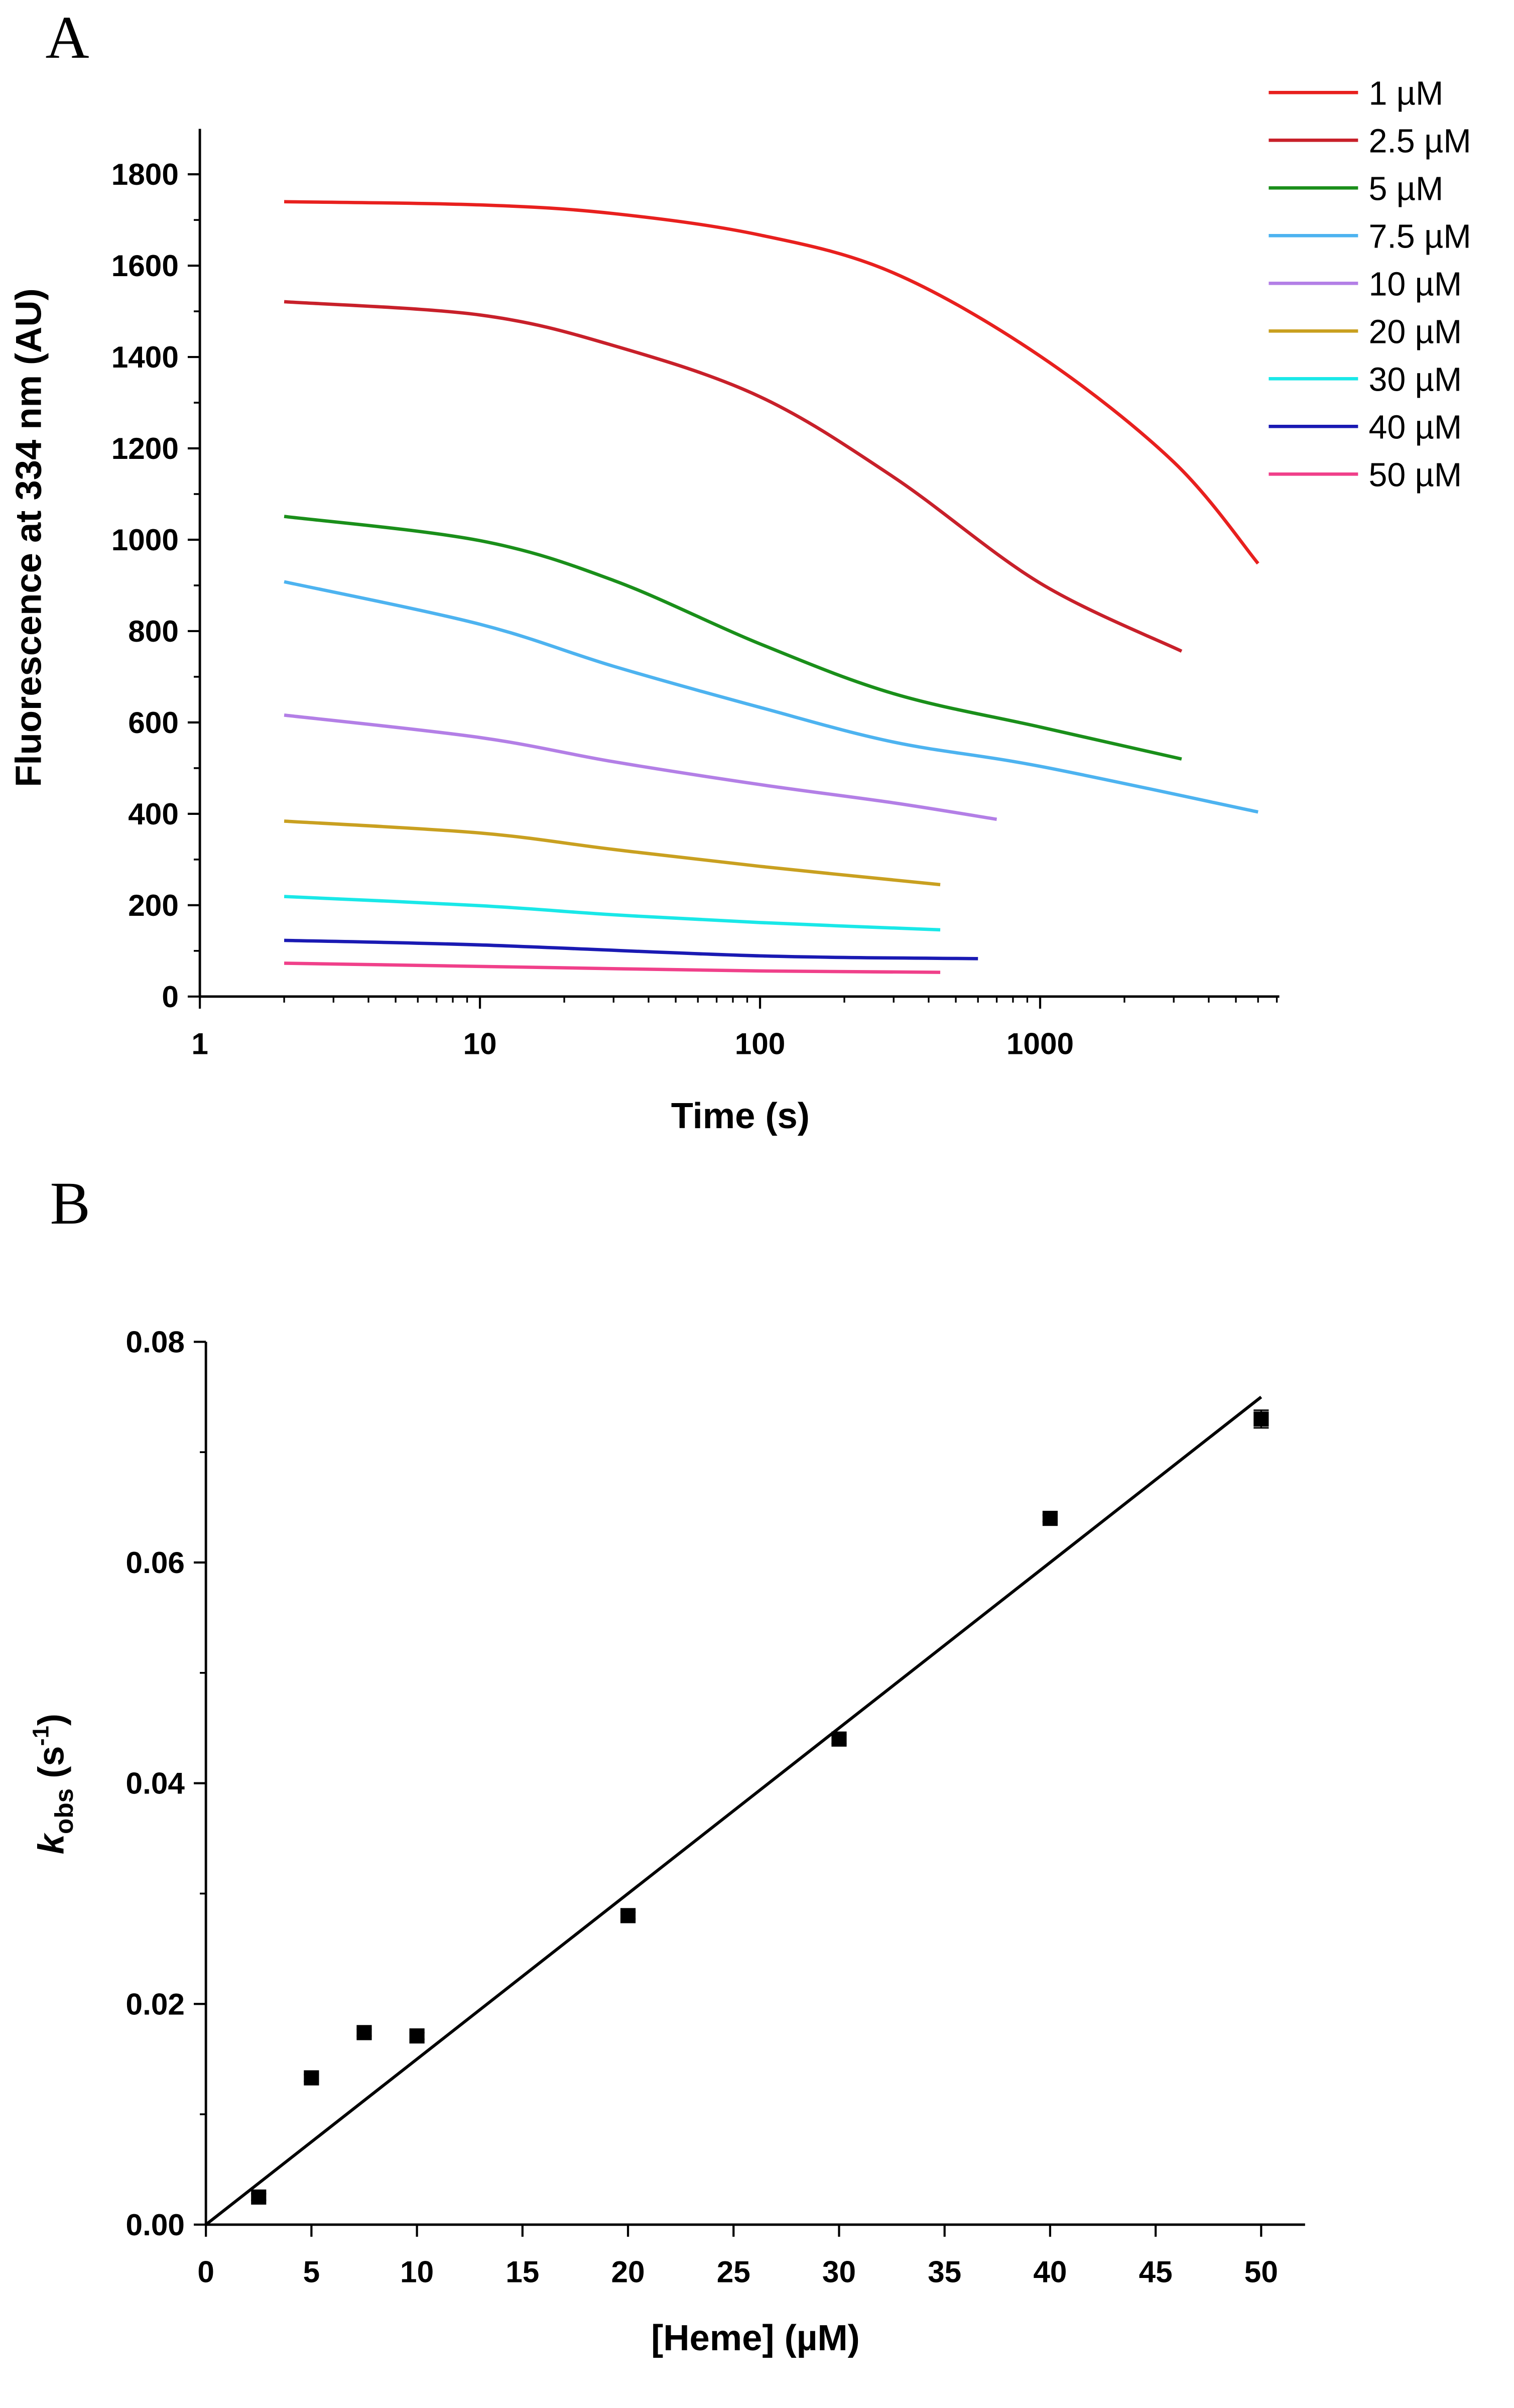  What do you see at coordinates (1156, 2271) in the screenshot?
I see `x-tick-label: 45` at bounding box center [1156, 2271].